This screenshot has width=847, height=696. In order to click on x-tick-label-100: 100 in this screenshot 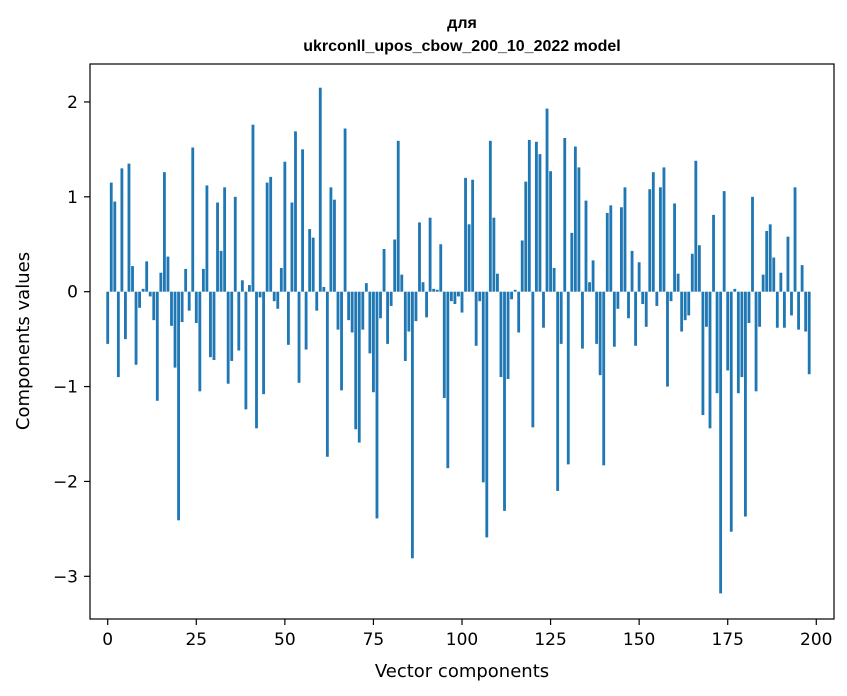, I will do `click(462, 640)`.